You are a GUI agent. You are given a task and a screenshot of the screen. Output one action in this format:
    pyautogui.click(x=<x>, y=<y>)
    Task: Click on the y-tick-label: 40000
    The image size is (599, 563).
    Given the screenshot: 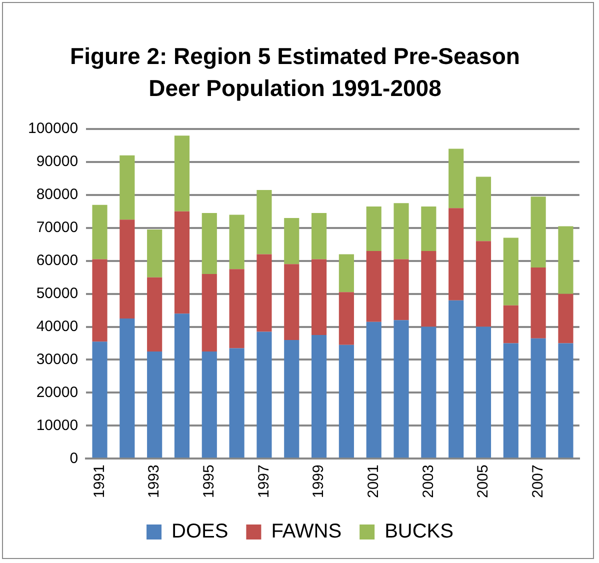 What is the action you would take?
    pyautogui.click(x=57, y=326)
    